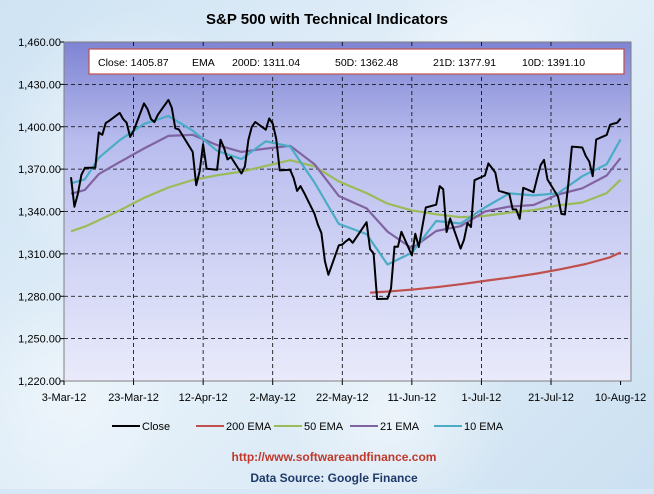 The height and width of the screenshot is (494, 654). What do you see at coordinates (203, 63) in the screenshot?
I see `info-ema-label: EMA` at bounding box center [203, 63].